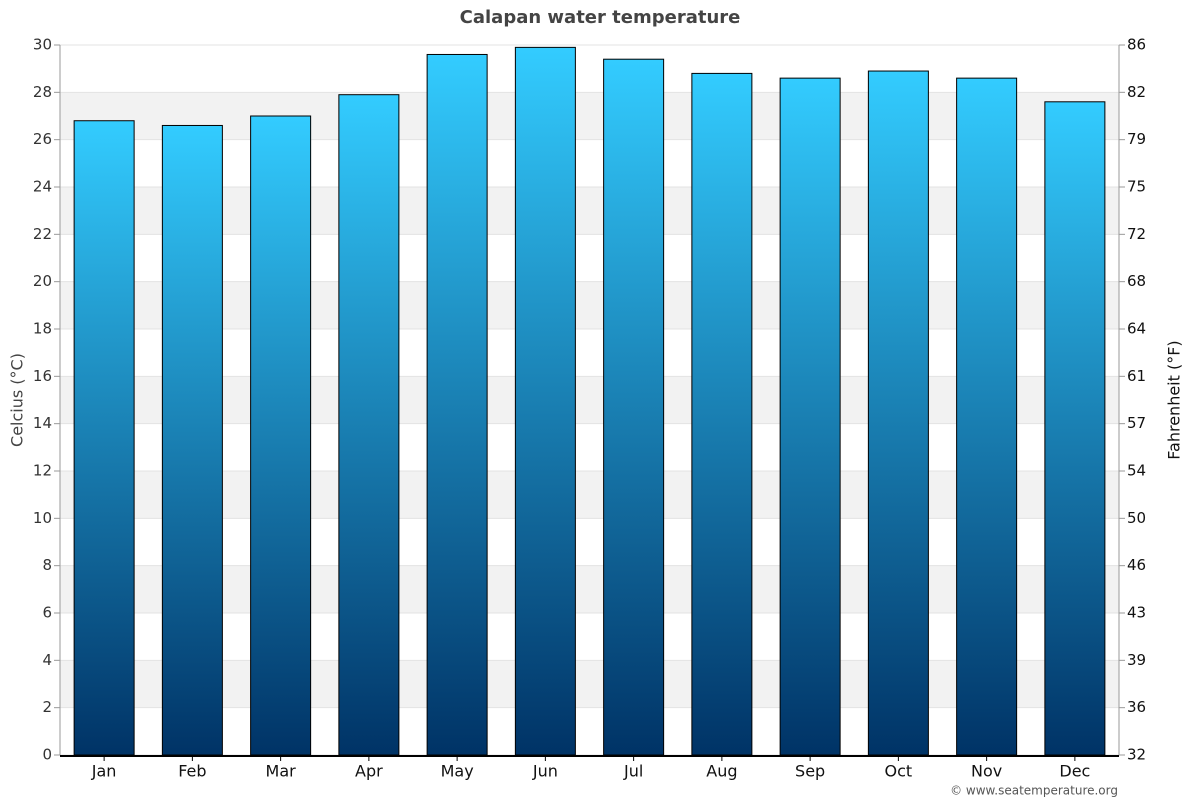 The width and height of the screenshot is (1200, 800). I want to click on x-tick-label: Feb, so click(192, 771).